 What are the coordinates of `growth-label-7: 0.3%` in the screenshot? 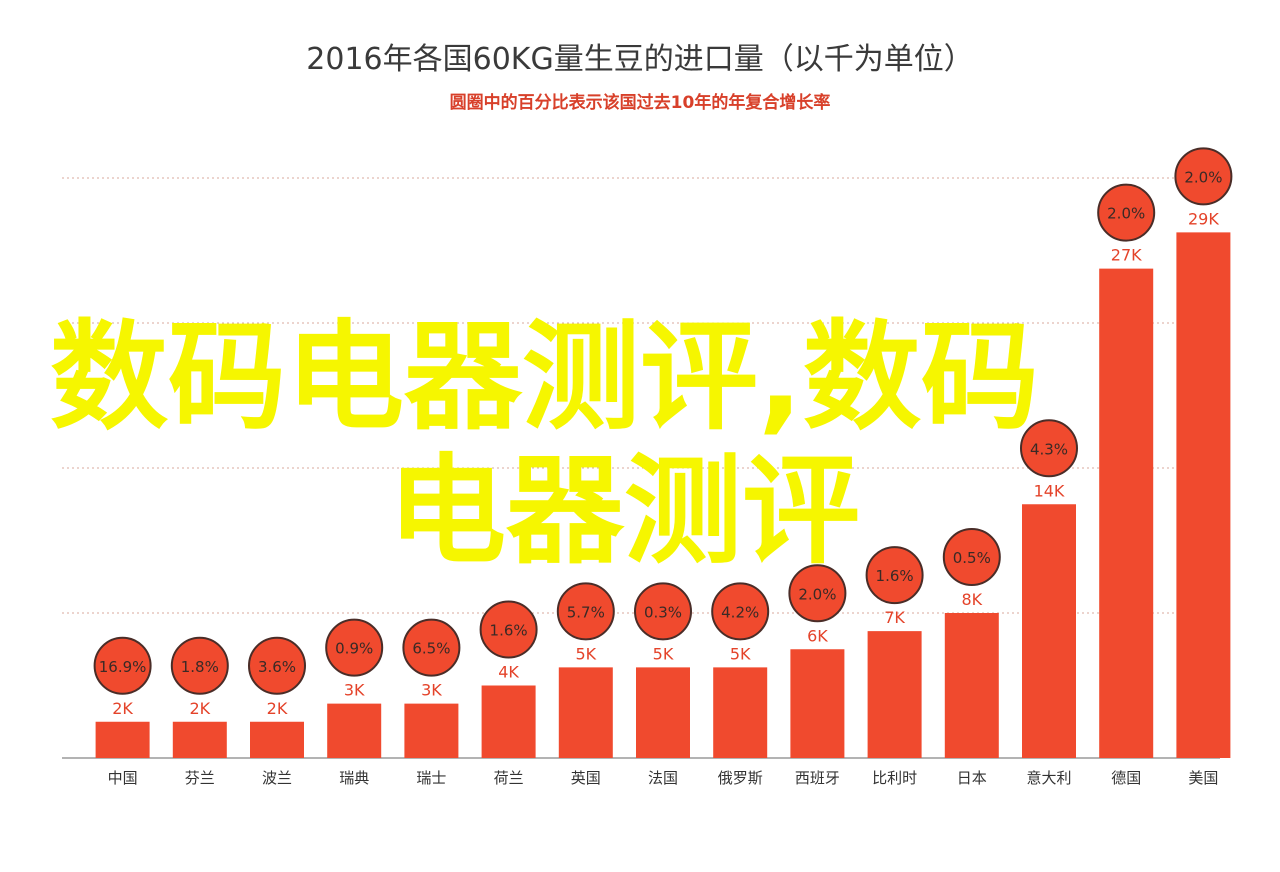 It's located at (663, 612).